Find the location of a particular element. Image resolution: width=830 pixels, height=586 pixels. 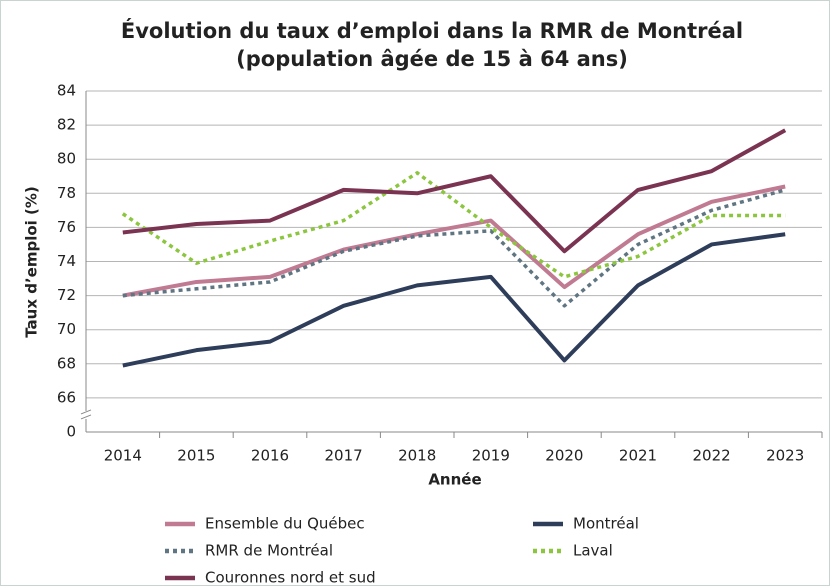

x-tick-label: 2019 is located at coordinates (491, 456).